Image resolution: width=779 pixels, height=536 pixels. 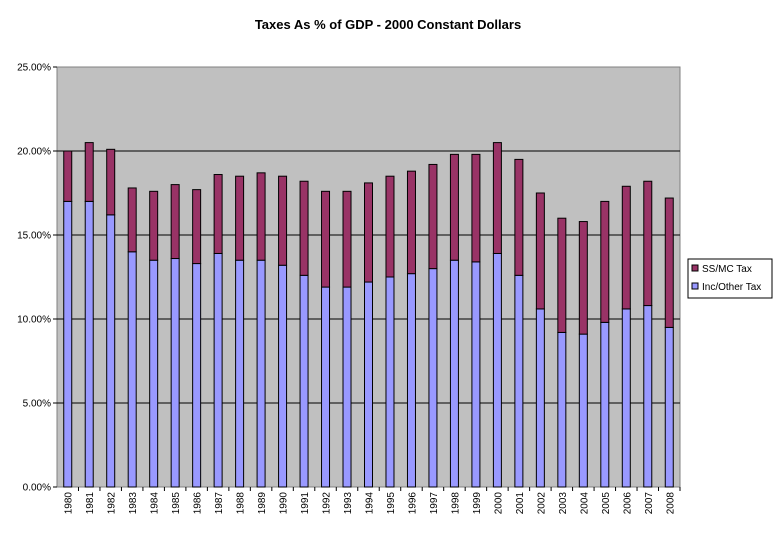 What do you see at coordinates (540, 398) in the screenshot?
I see `bar-inc-other-2002` at bounding box center [540, 398].